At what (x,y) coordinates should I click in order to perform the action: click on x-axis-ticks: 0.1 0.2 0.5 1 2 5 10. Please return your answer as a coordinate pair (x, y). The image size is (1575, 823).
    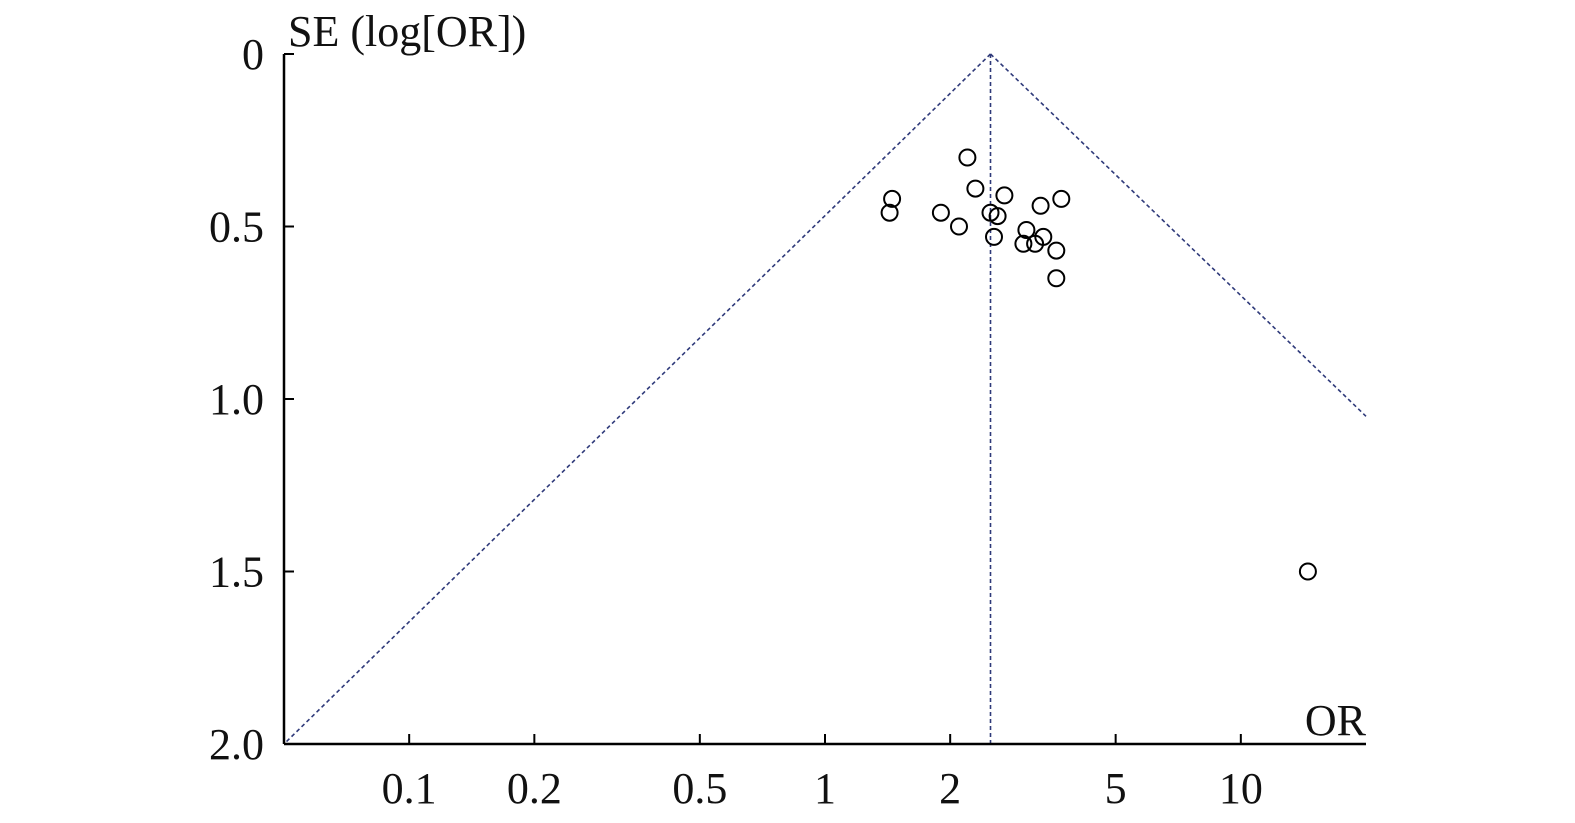
    Looking at the image, I should click on (822, 773).